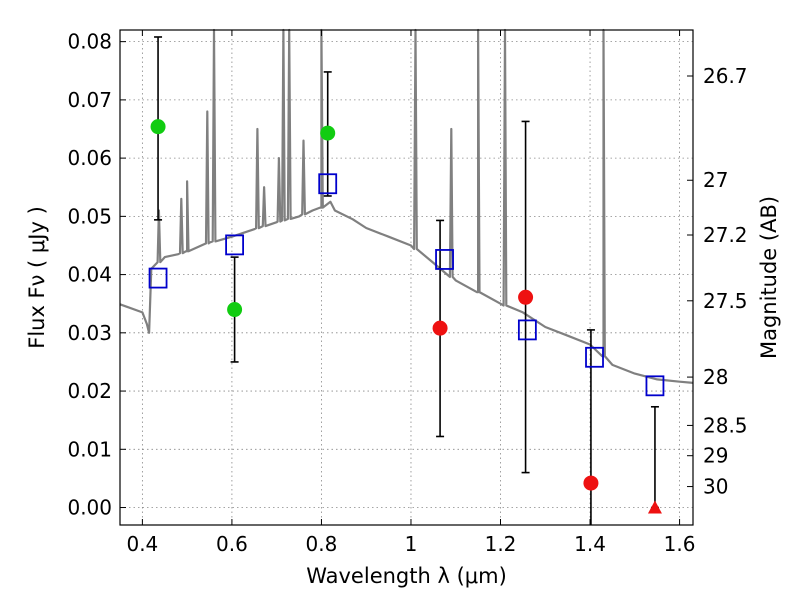 This screenshot has width=800, height=600. Describe the element at coordinates (89, 216) in the screenshot. I see `y-tick-label: 0.05` at that location.